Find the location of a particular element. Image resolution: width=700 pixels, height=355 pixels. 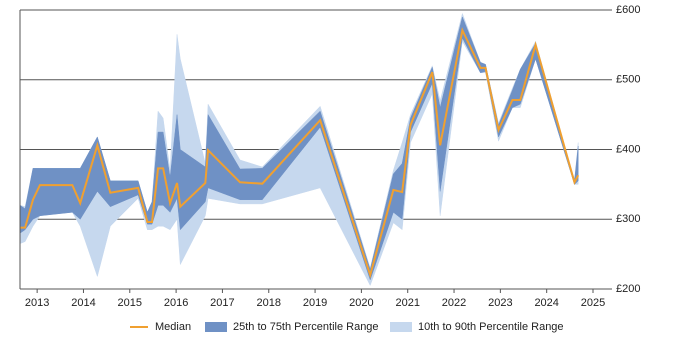

y-tick-label: £600 is located at coordinates (628, 10).